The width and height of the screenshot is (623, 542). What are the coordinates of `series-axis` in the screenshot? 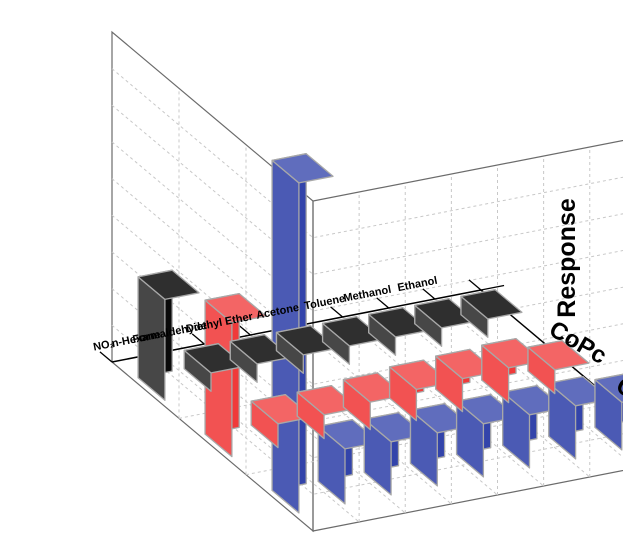 It's located at (551, 350).